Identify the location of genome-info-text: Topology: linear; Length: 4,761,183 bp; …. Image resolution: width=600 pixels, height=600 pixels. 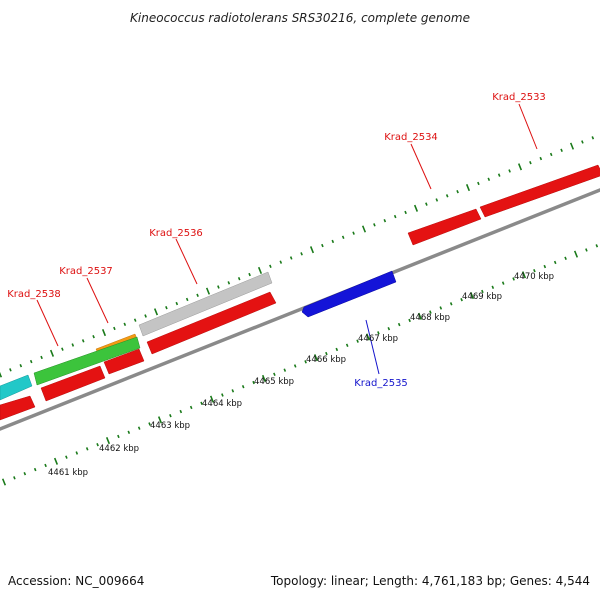
(430, 581).